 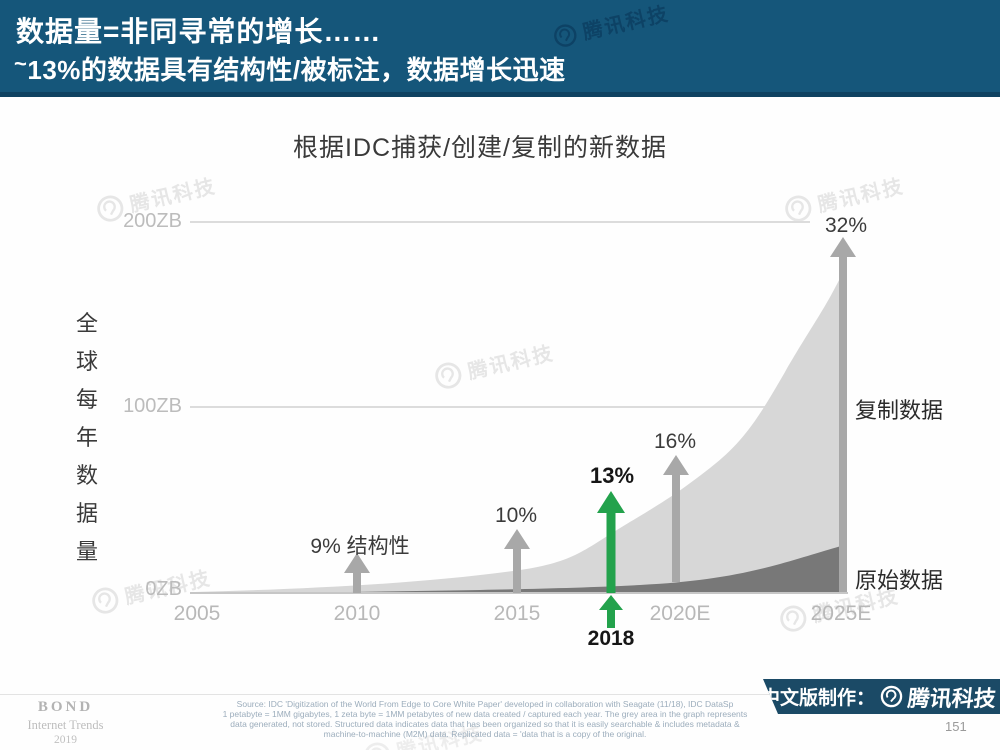 What do you see at coordinates (956, 726) in the screenshot?
I see `page-number: 151` at bounding box center [956, 726].